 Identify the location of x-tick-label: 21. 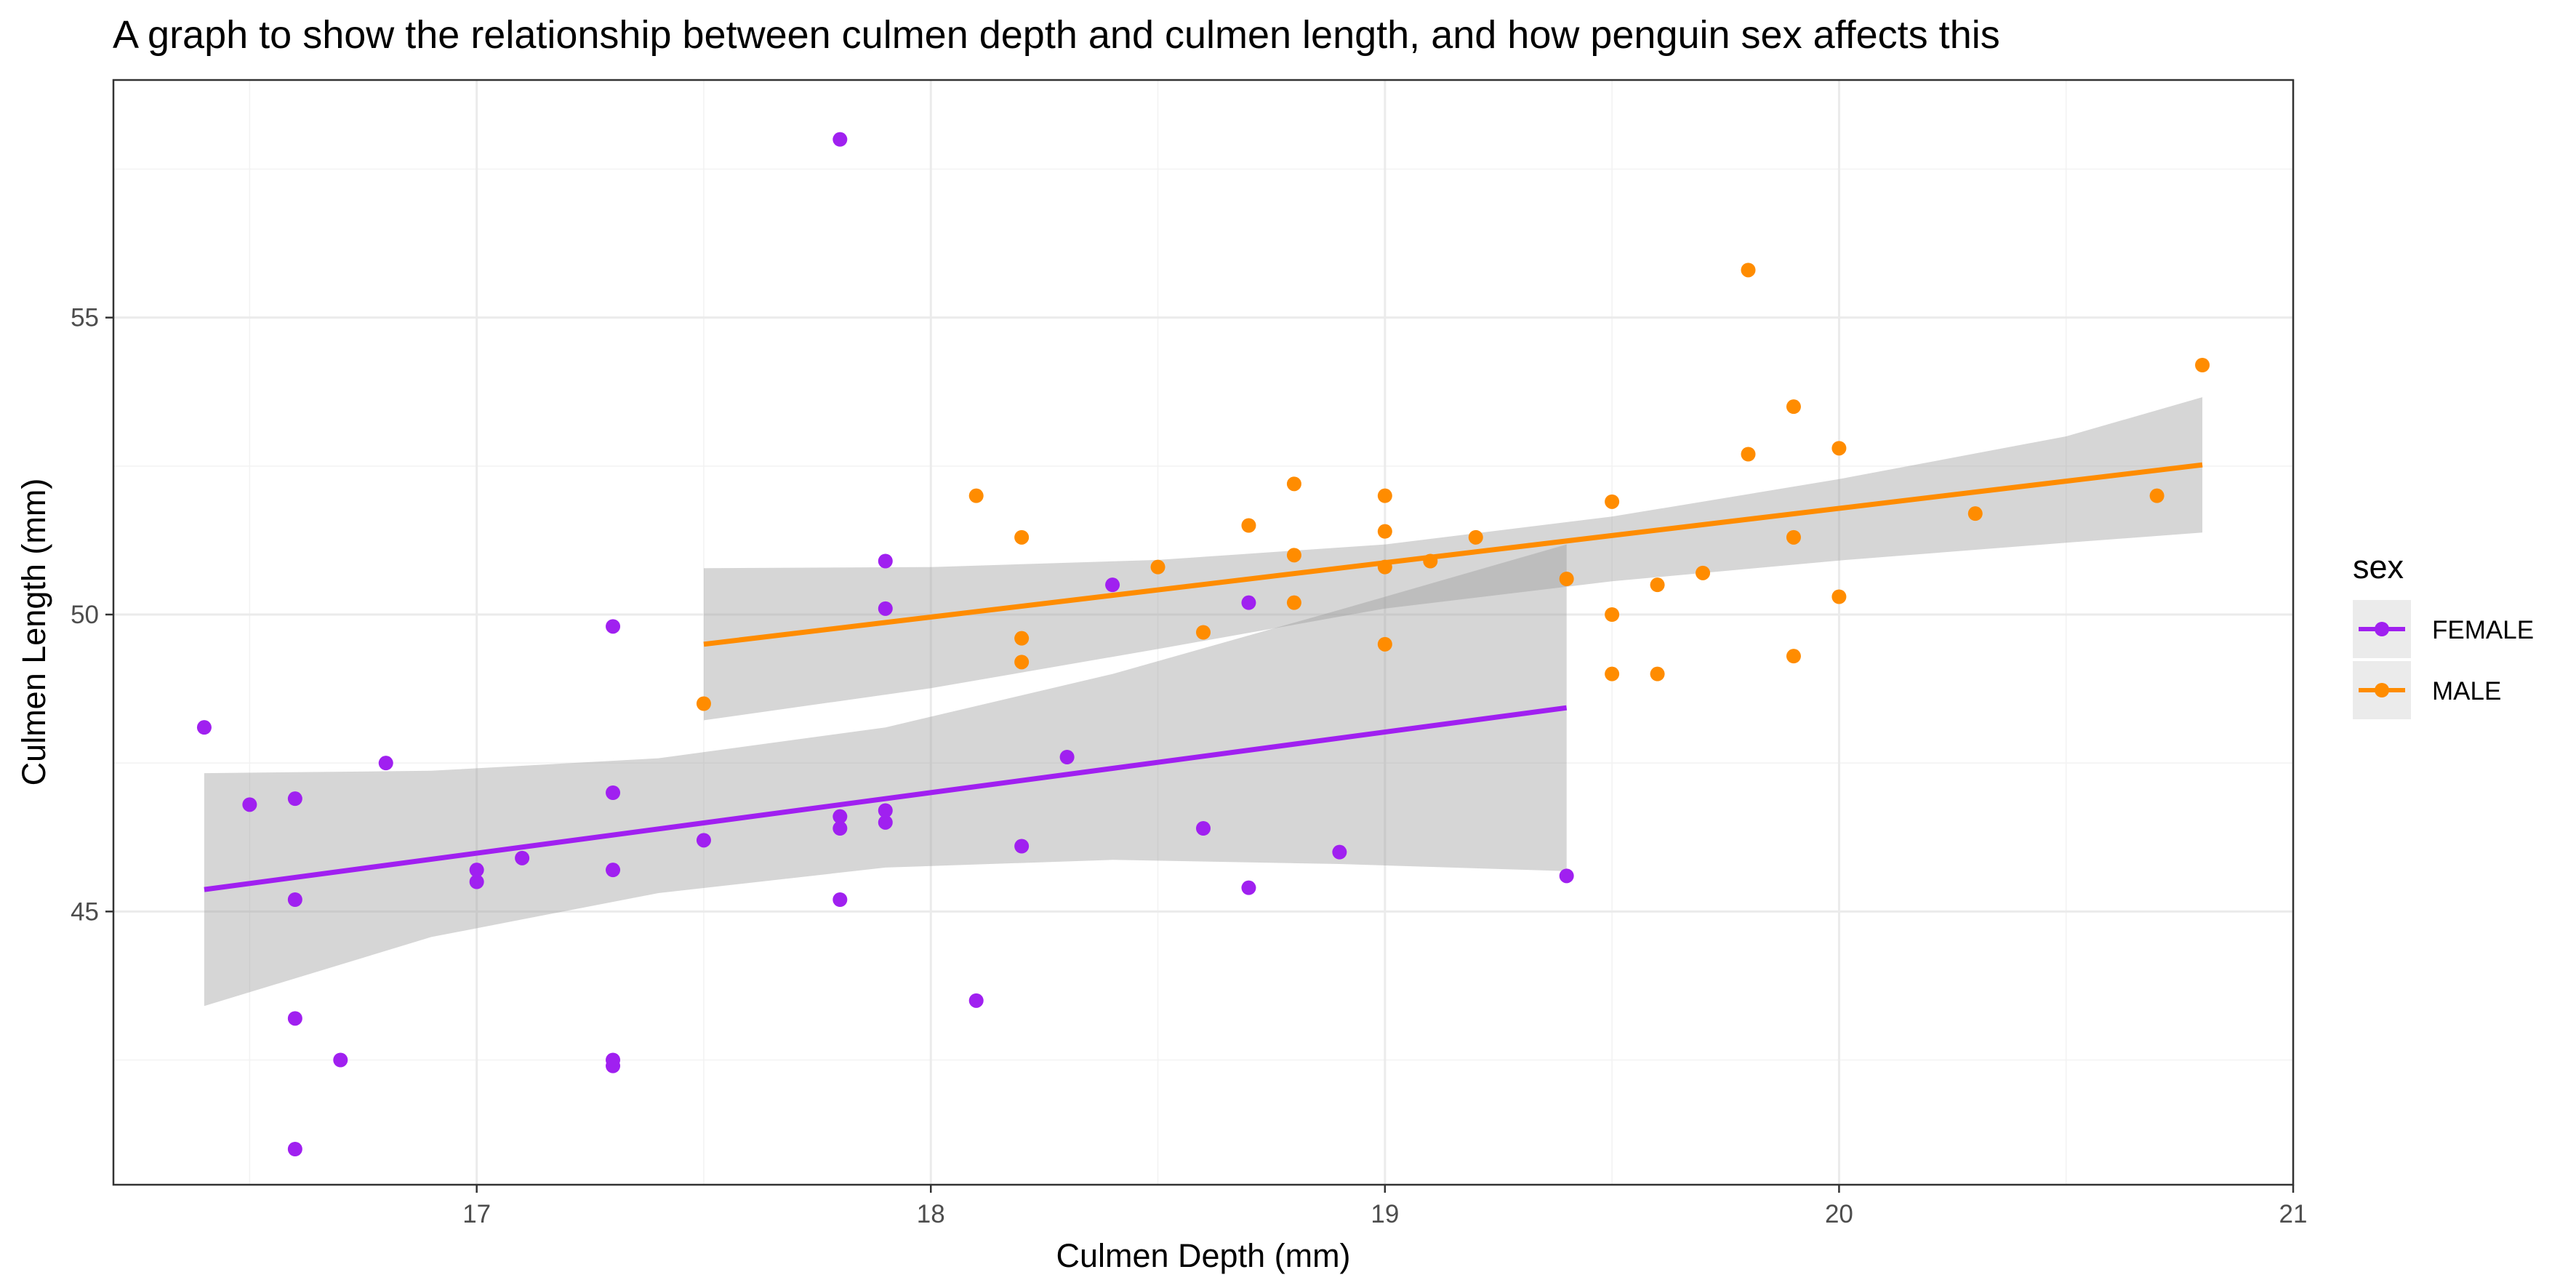
(2293, 1214).